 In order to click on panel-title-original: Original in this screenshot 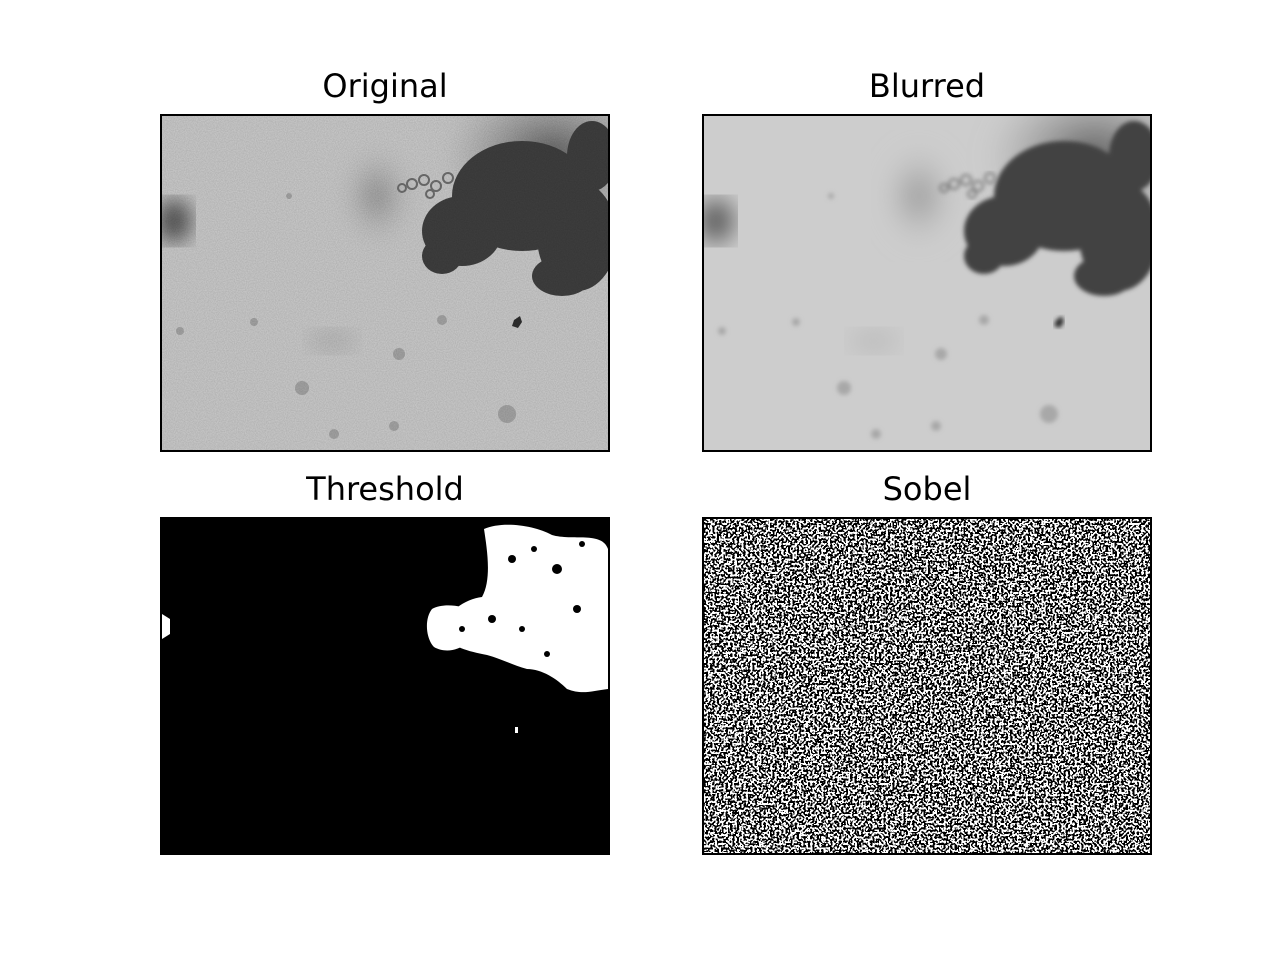, I will do `click(385, 86)`.